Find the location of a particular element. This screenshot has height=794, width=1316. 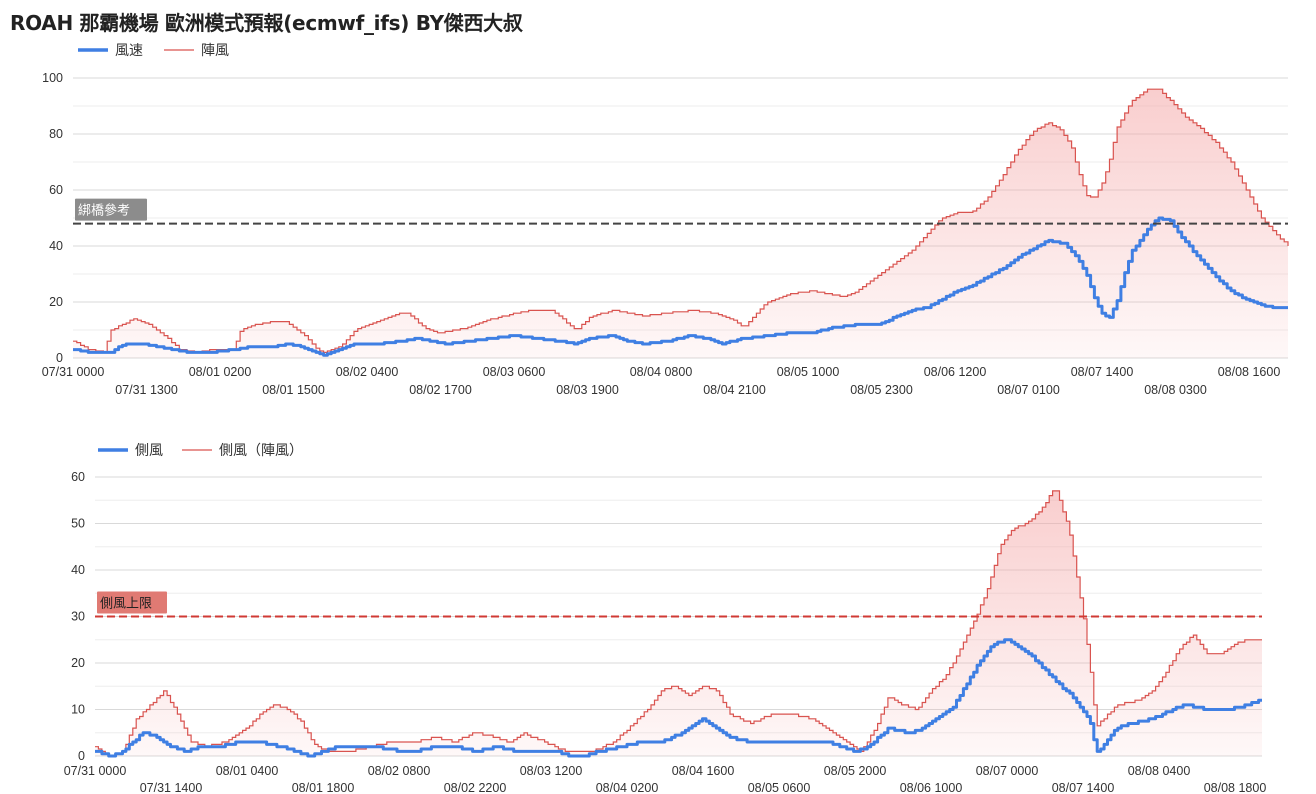

x-tick-label: 07/31 1300 is located at coordinates (146, 390).